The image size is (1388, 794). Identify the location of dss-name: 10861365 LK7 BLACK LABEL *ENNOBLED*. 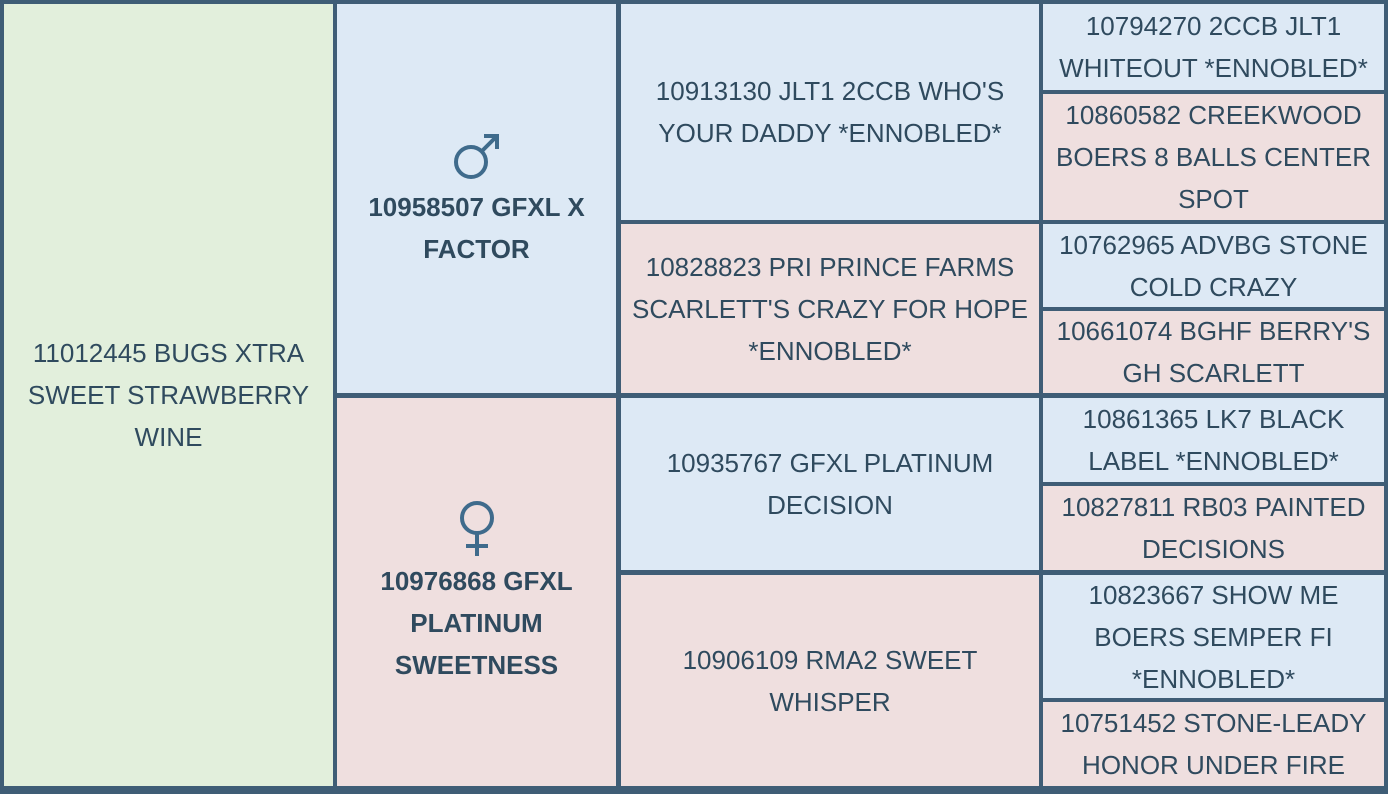
(1213, 440).